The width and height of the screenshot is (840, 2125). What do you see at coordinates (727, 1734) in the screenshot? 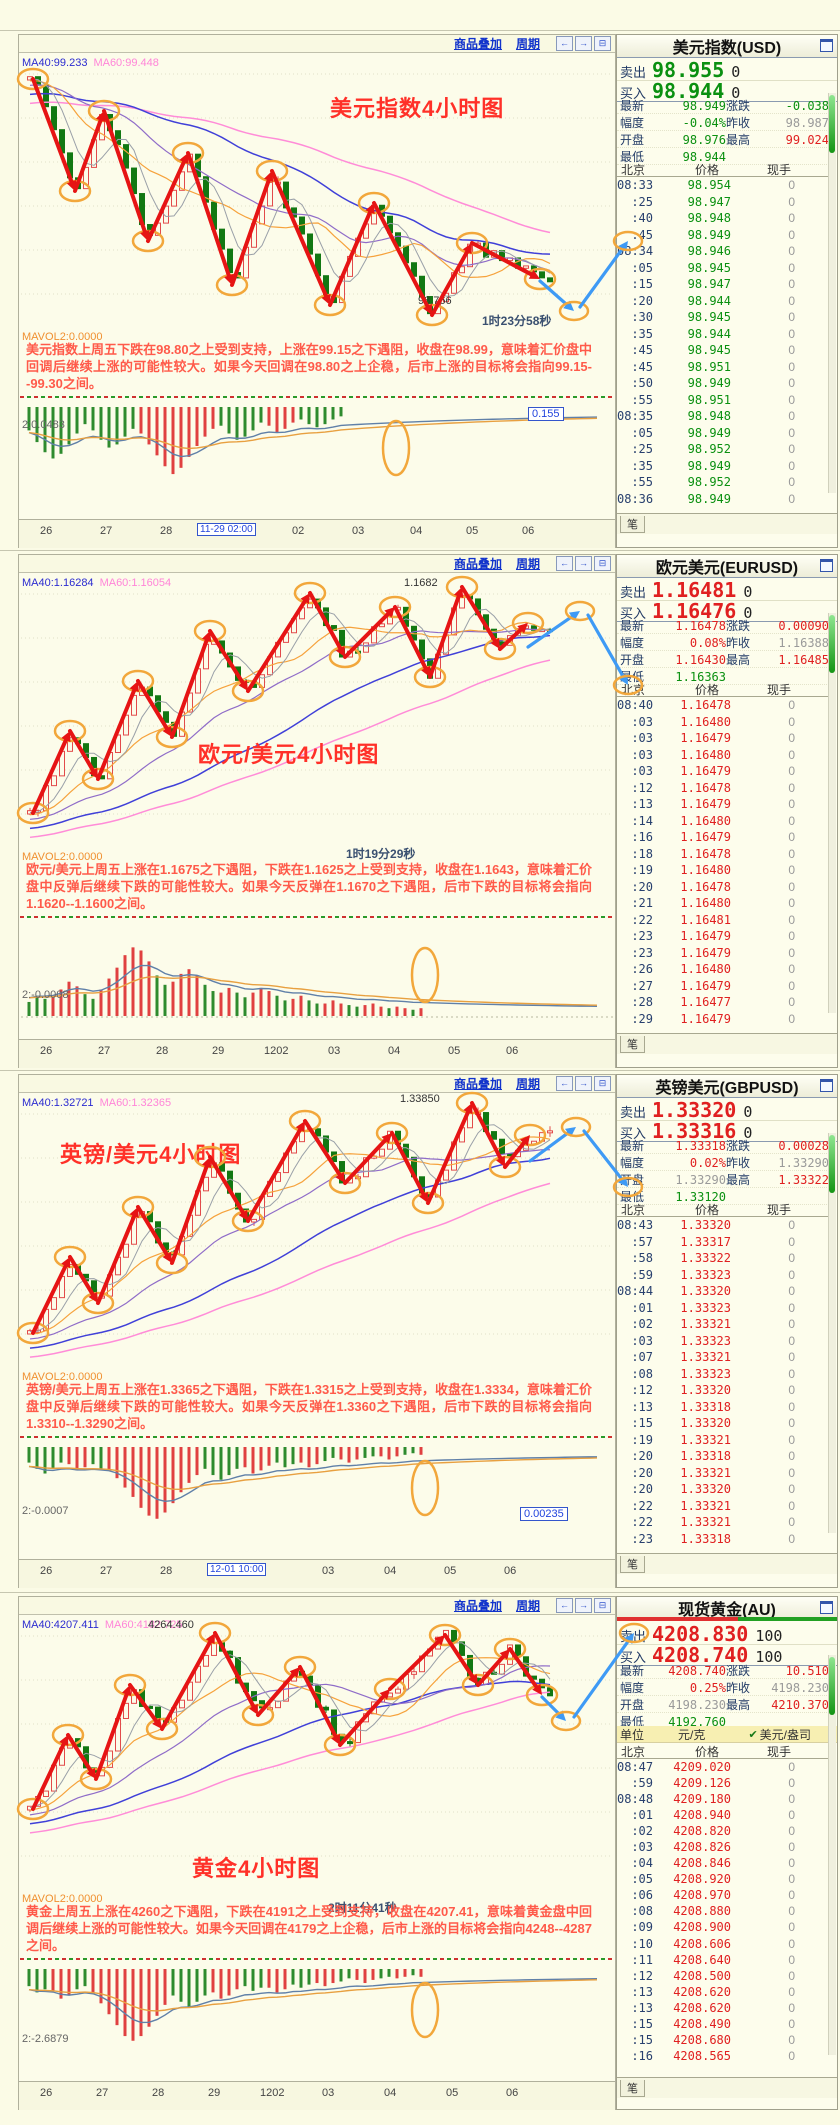
I see `unit-selector-row: 单位 元/克 ✔ 美元/盎司` at bounding box center [727, 1734].